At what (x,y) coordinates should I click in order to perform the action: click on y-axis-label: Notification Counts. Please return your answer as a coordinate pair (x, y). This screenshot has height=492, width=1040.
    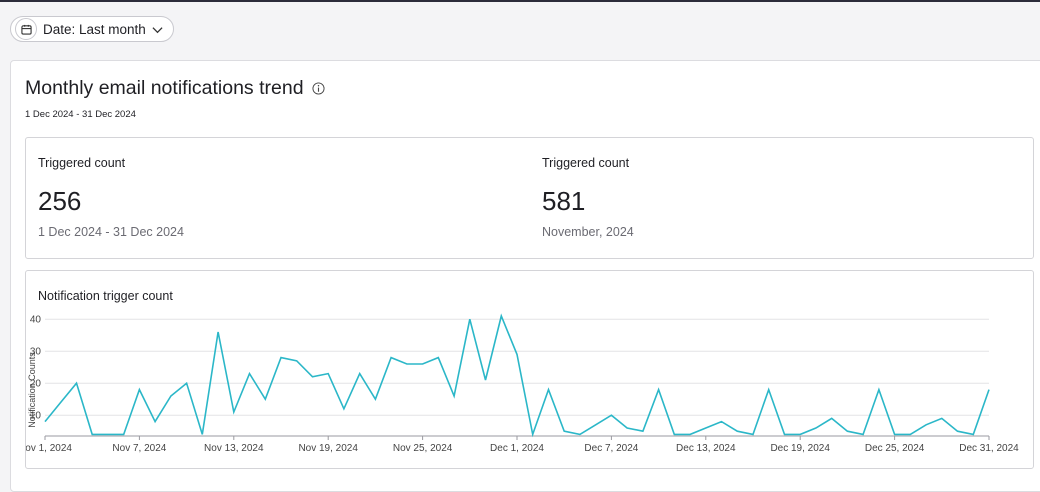
    Looking at the image, I should click on (32, 390).